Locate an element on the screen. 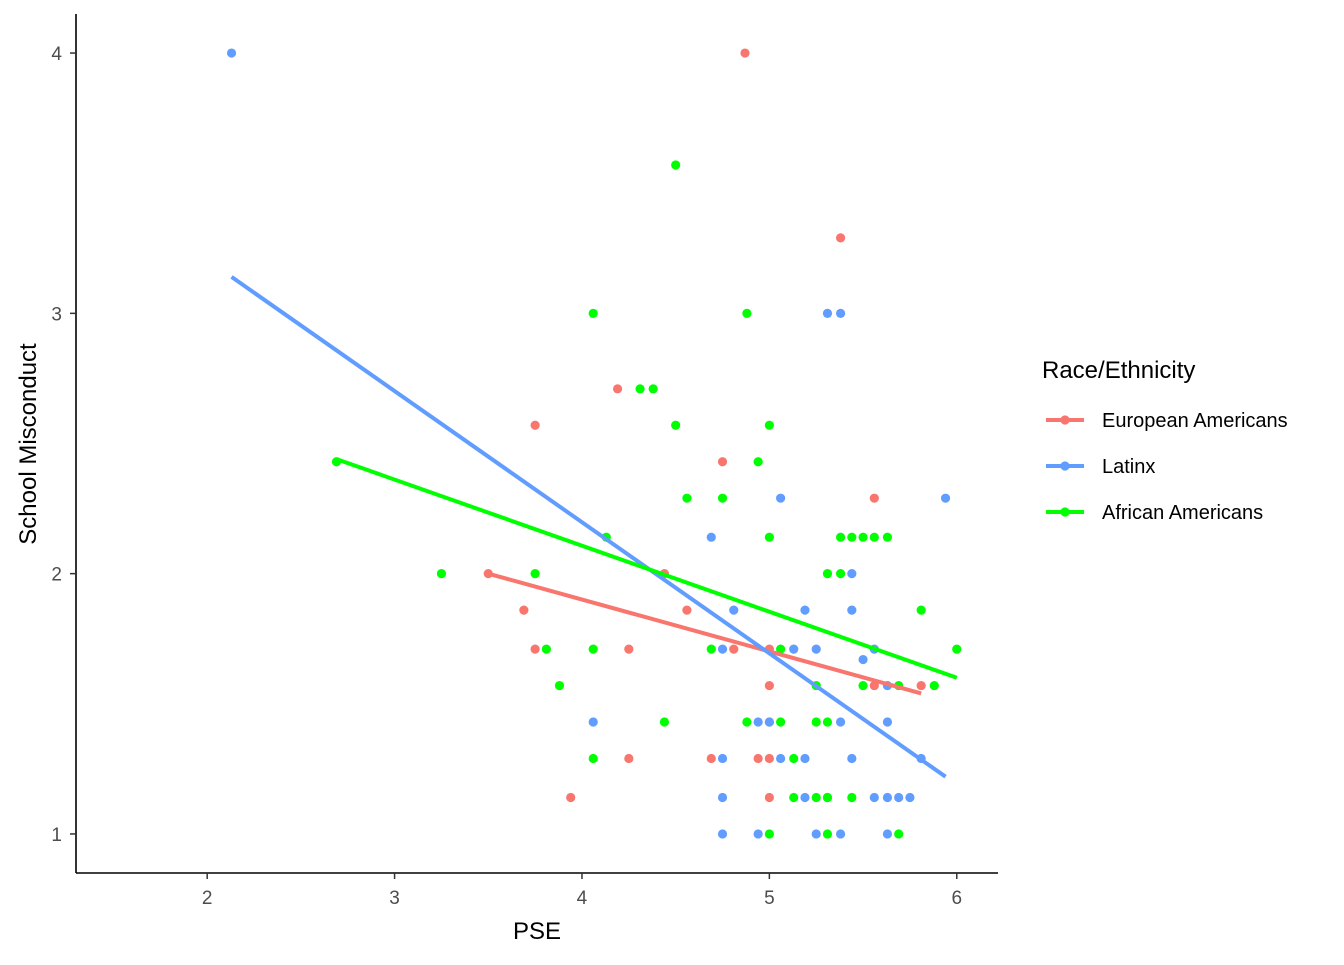 The width and height of the screenshot is (1344, 965). y-axis-ticks: 1 2 3 4 is located at coordinates (63, 445).